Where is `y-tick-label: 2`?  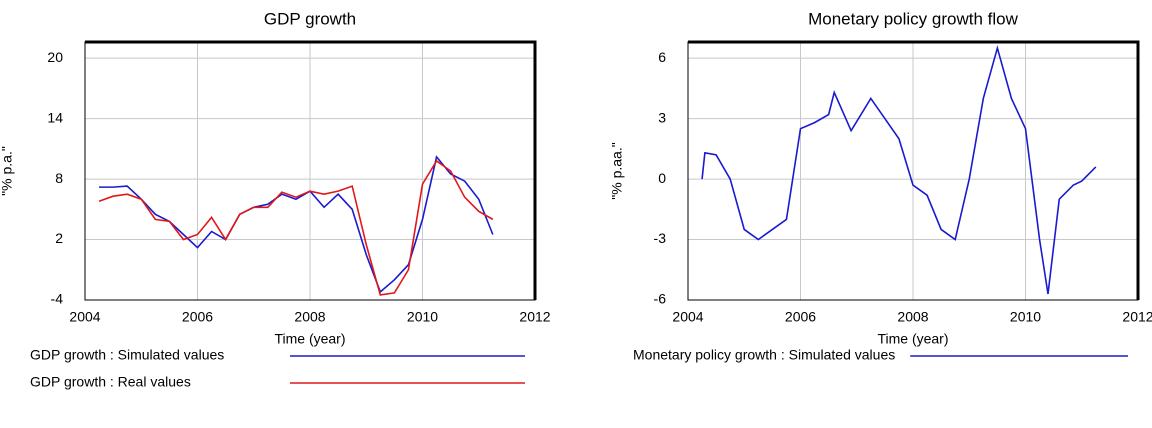
y-tick-label: 2 is located at coordinates (59, 238).